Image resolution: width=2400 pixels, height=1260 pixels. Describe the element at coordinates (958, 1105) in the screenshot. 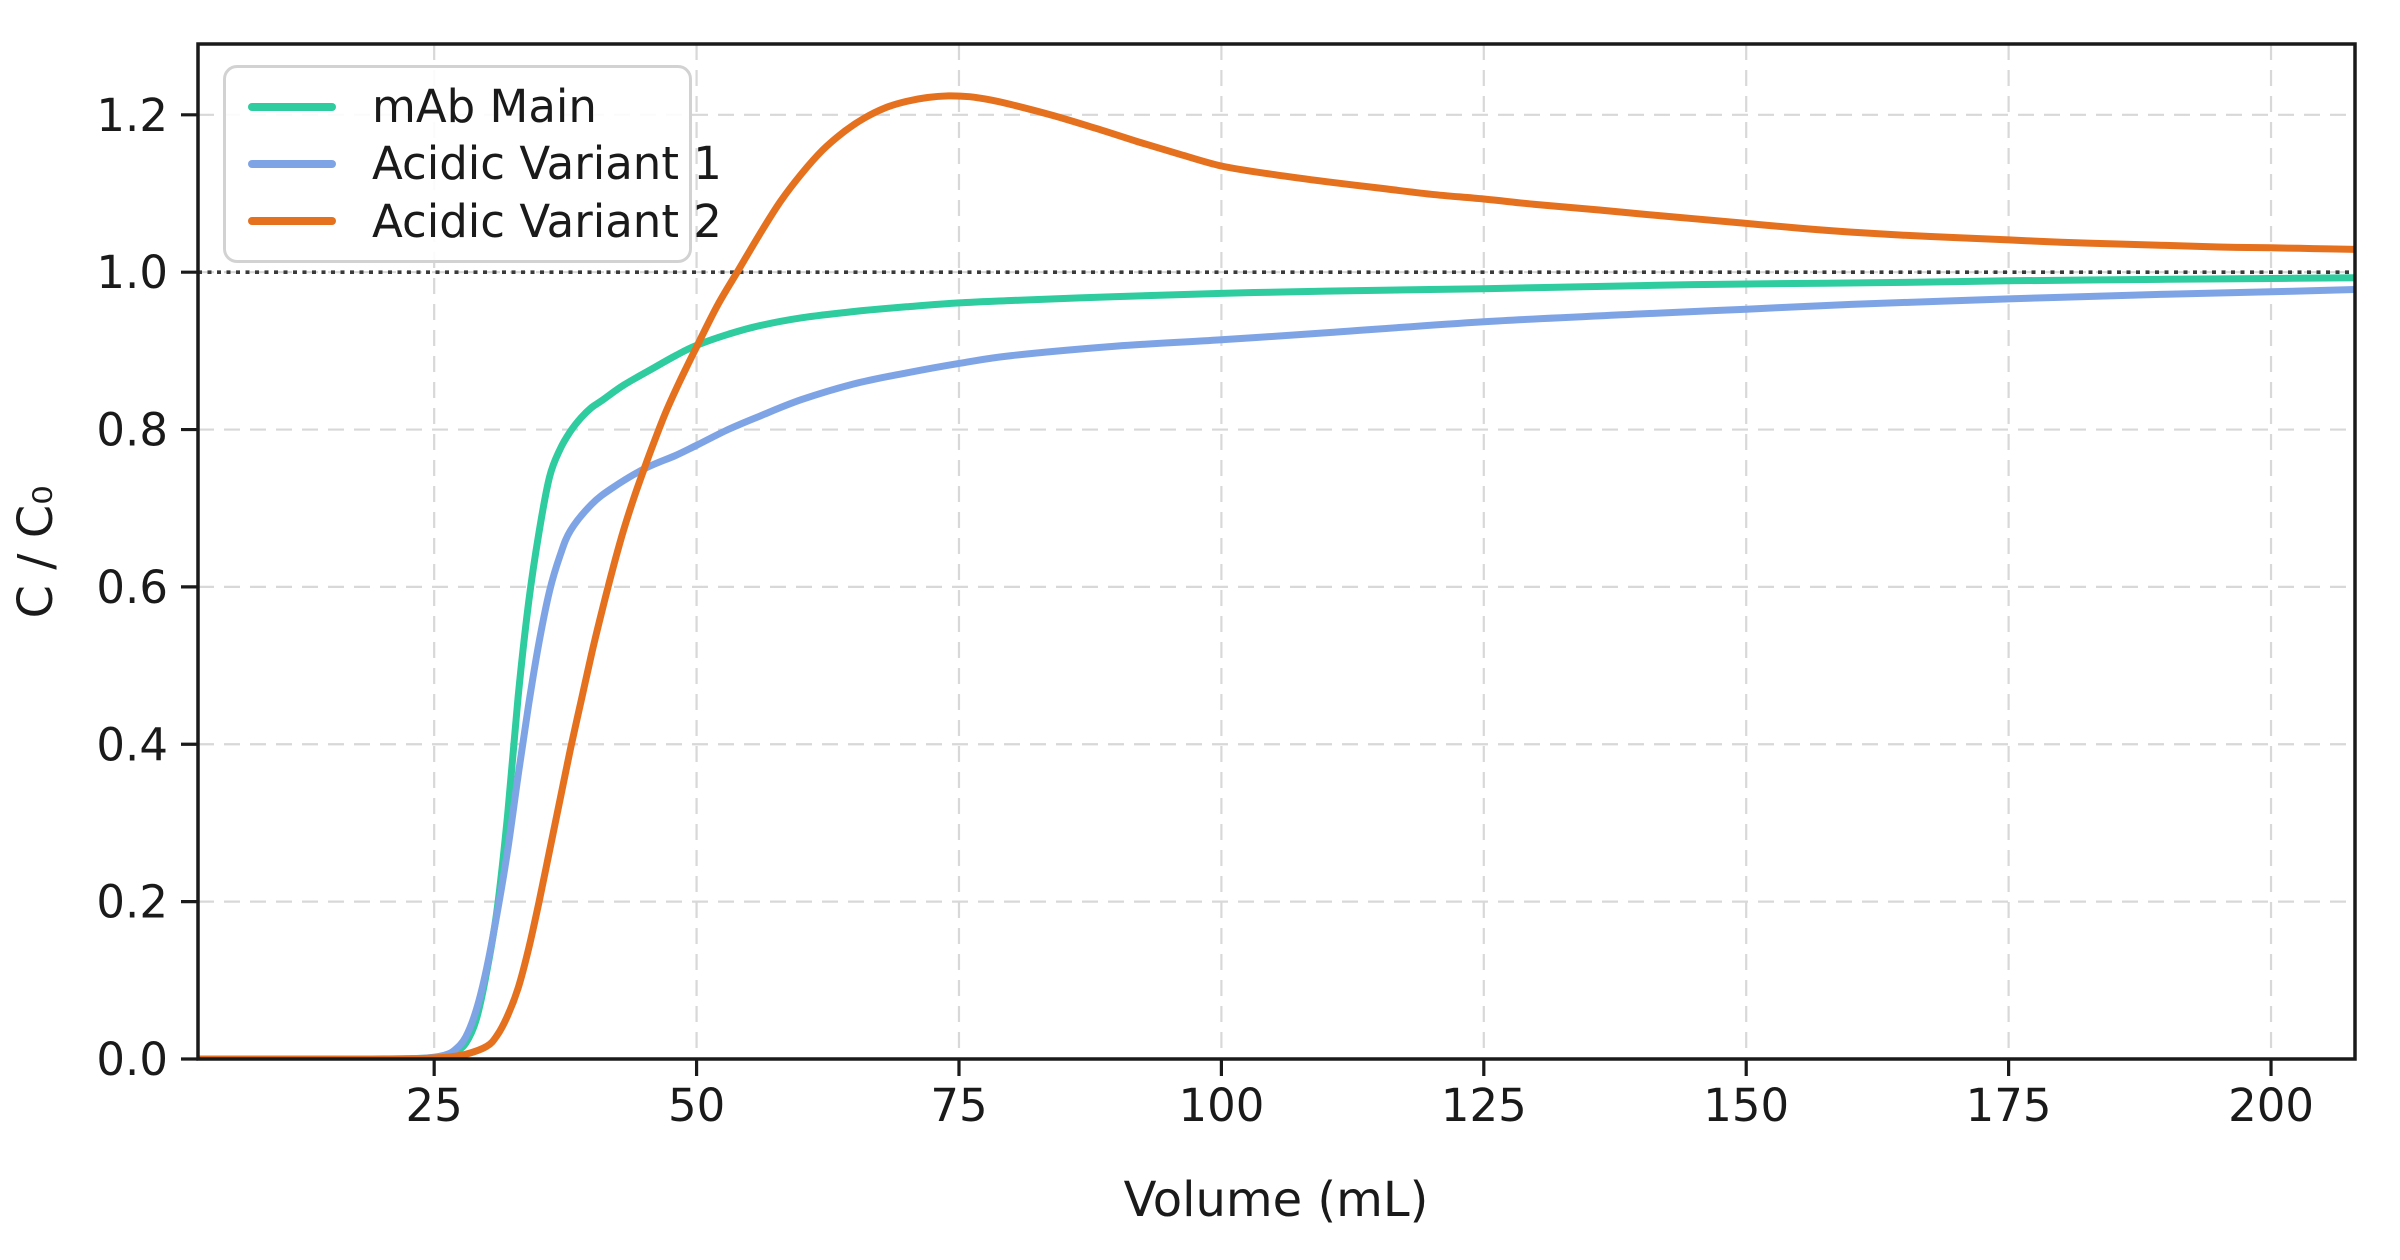

I see `x-tick-label-75: 75` at that location.